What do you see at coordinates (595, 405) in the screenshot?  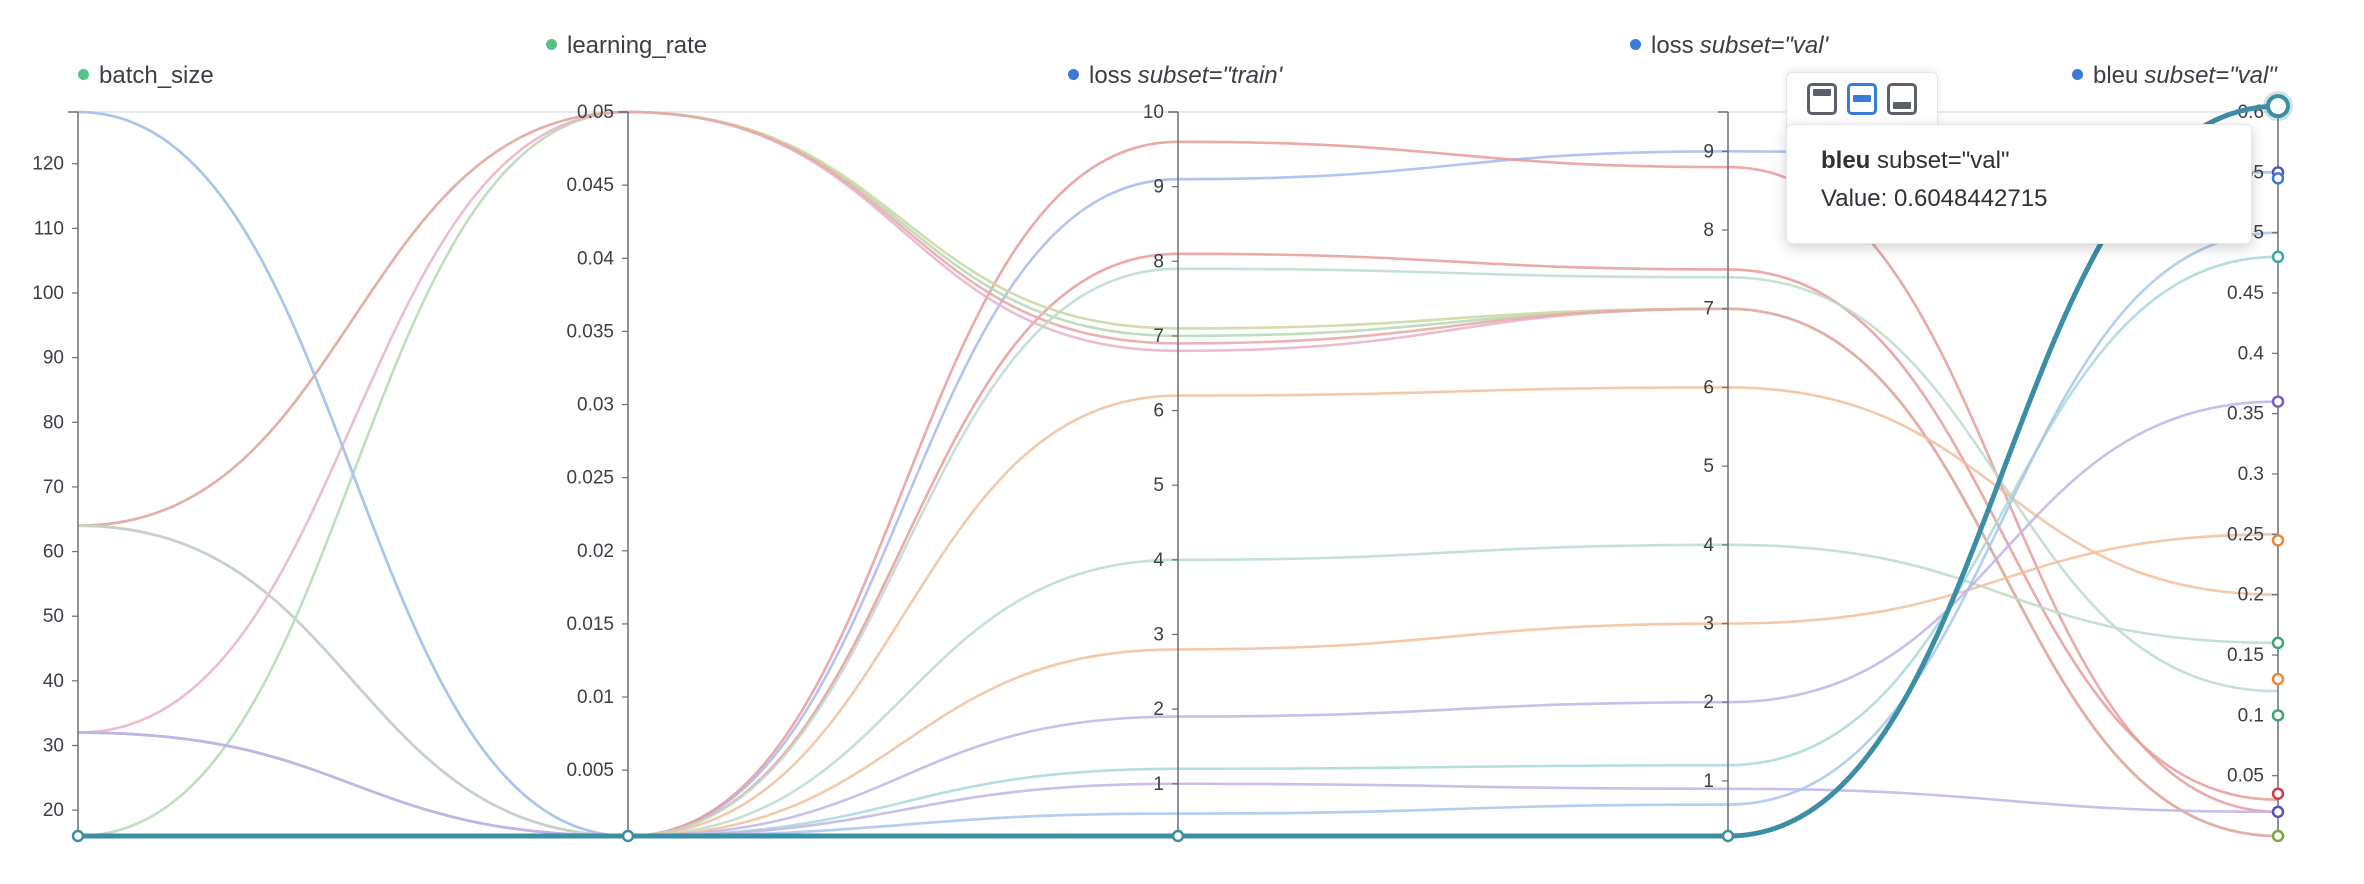 I see `tick-label: 0.03` at bounding box center [595, 405].